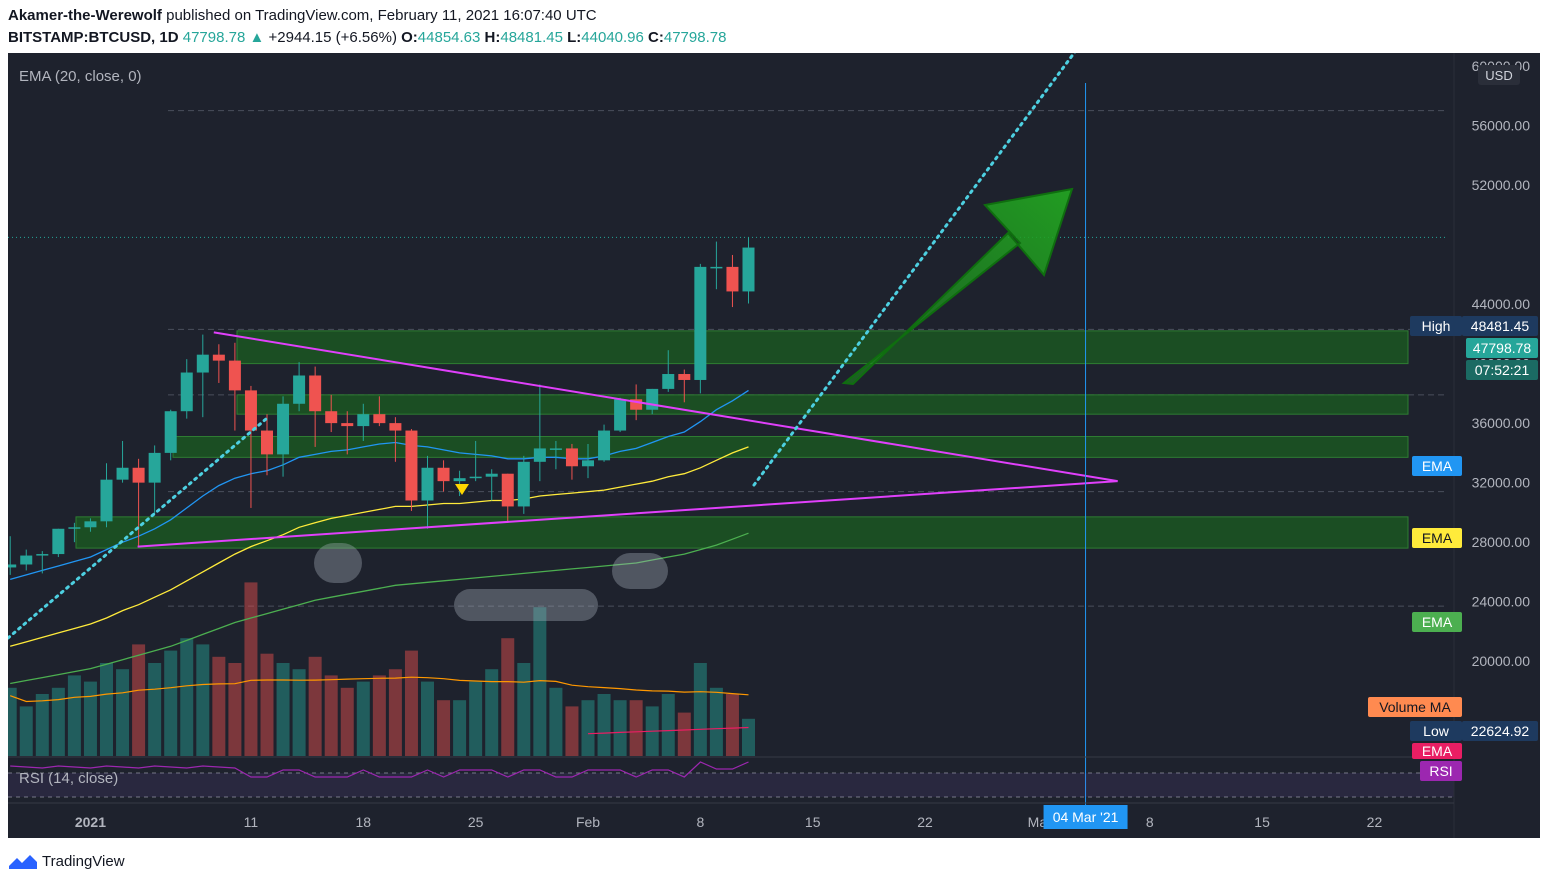  What do you see at coordinates (957, 286) in the screenshot?
I see `target-arrow-icon` at bounding box center [957, 286].